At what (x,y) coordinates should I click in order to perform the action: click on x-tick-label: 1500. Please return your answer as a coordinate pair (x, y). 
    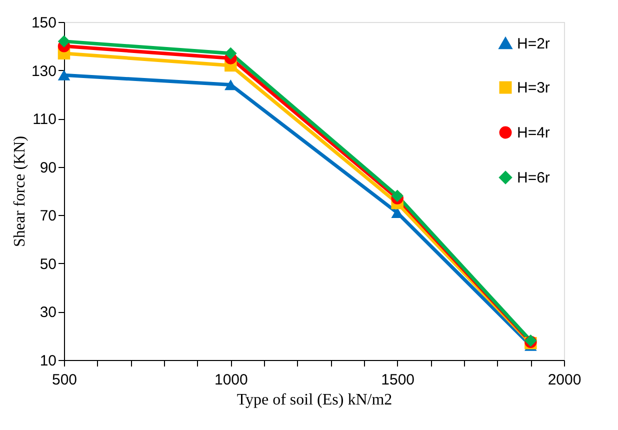
    Looking at the image, I should click on (398, 380).